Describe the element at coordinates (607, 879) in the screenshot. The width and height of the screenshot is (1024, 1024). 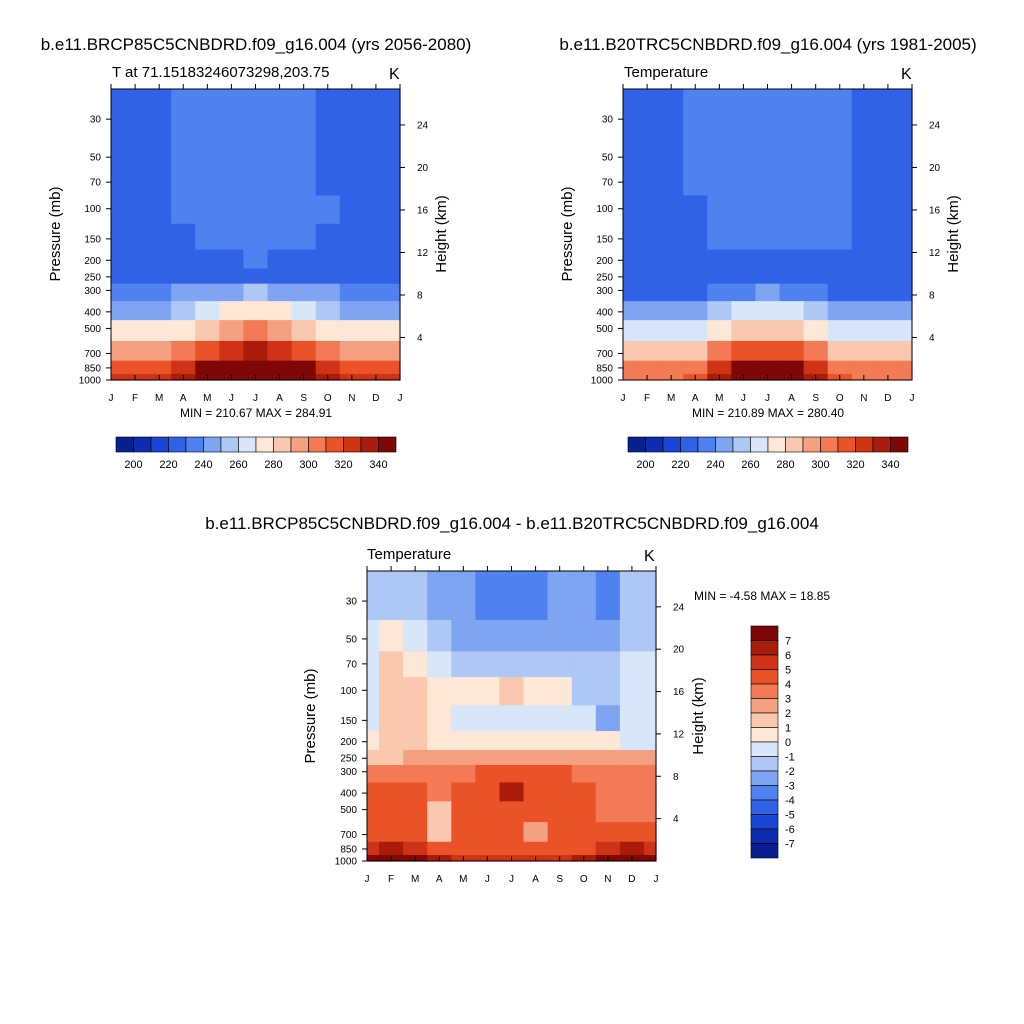
I see `x-tick-label: N` at that location.